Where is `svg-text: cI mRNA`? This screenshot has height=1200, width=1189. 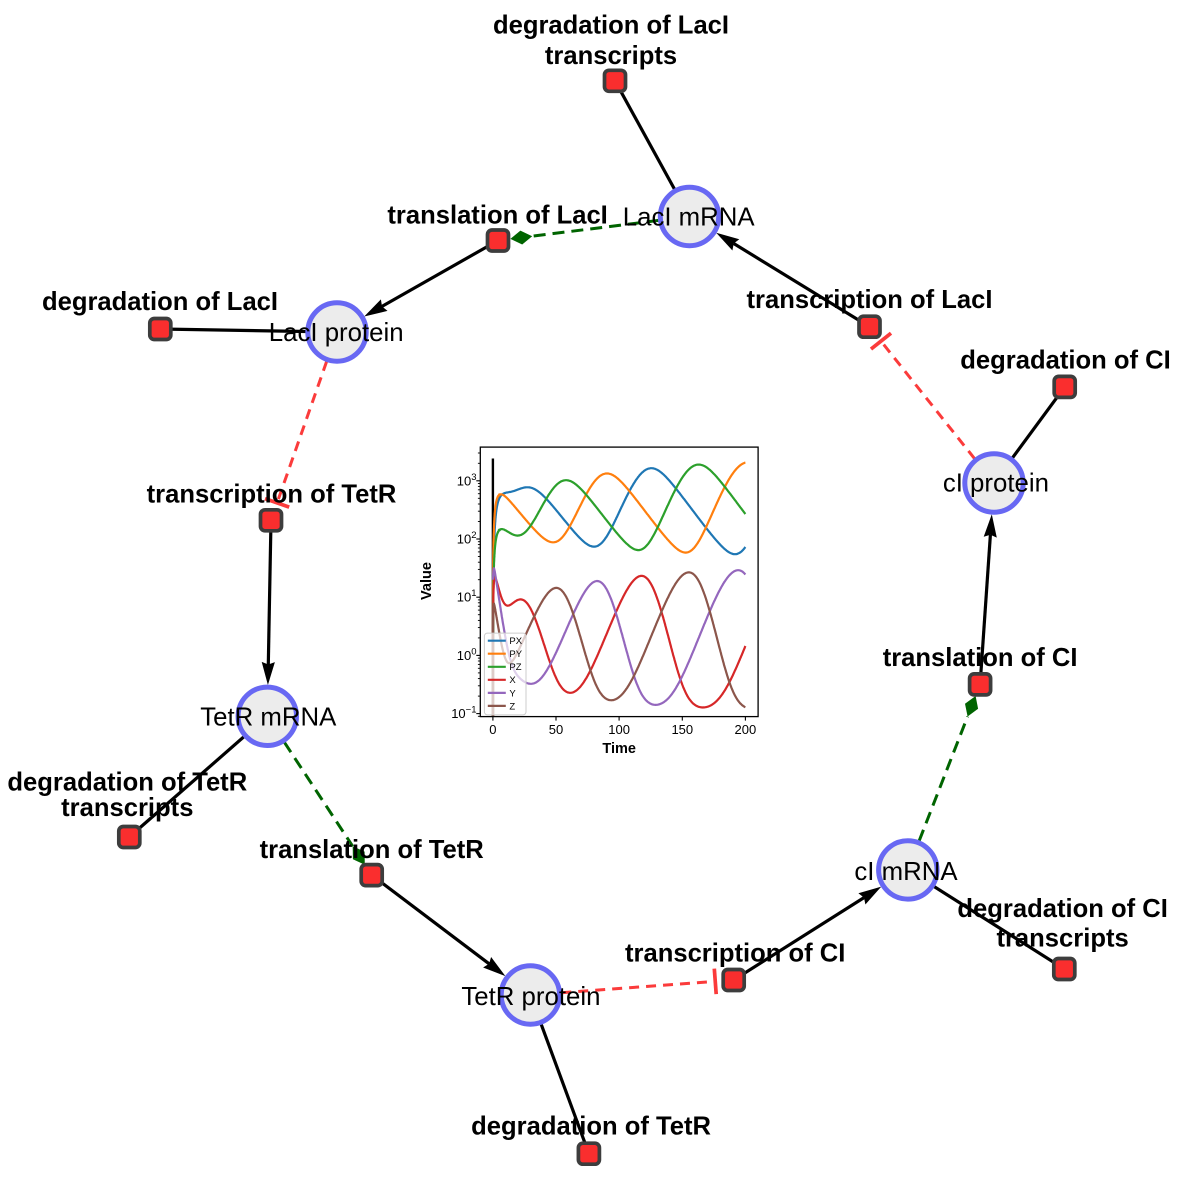 svg-text: cI mRNA is located at coordinates (906, 872).